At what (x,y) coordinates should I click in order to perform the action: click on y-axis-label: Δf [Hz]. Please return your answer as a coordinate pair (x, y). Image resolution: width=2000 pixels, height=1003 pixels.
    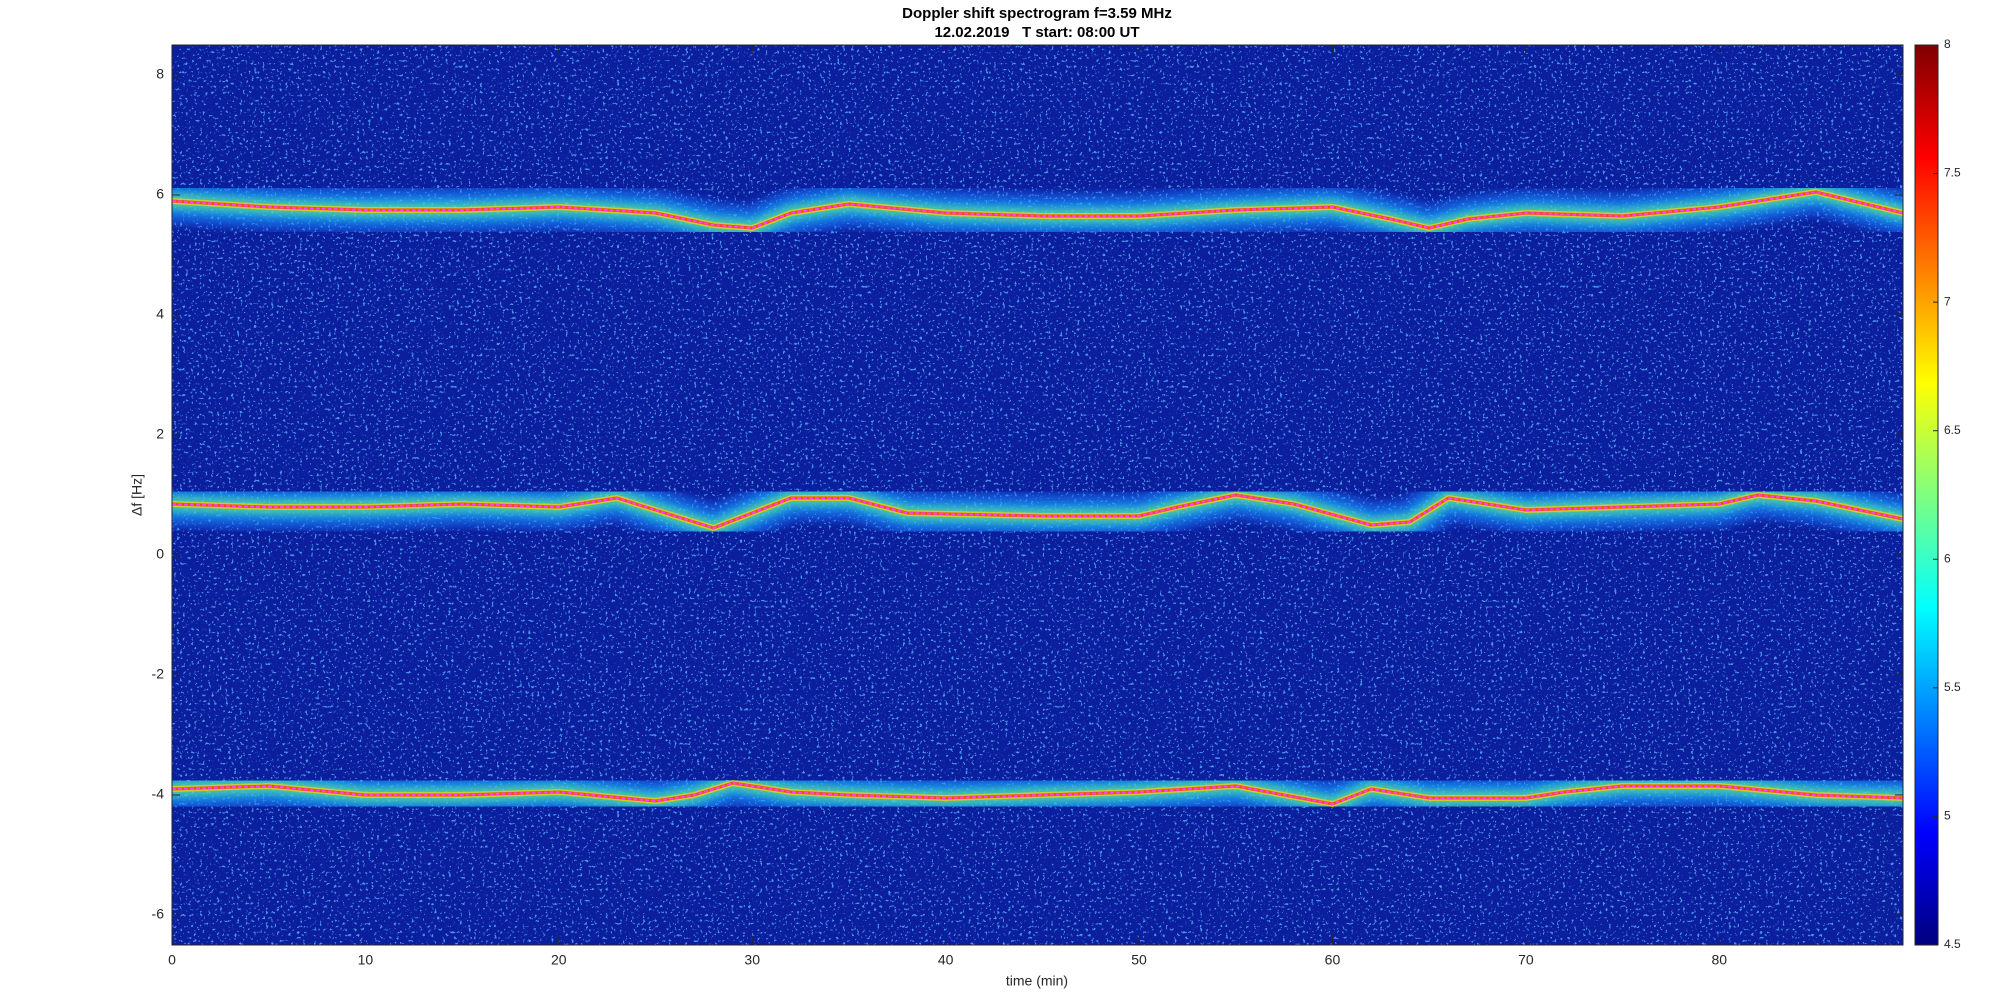
    Looking at the image, I should click on (137, 495).